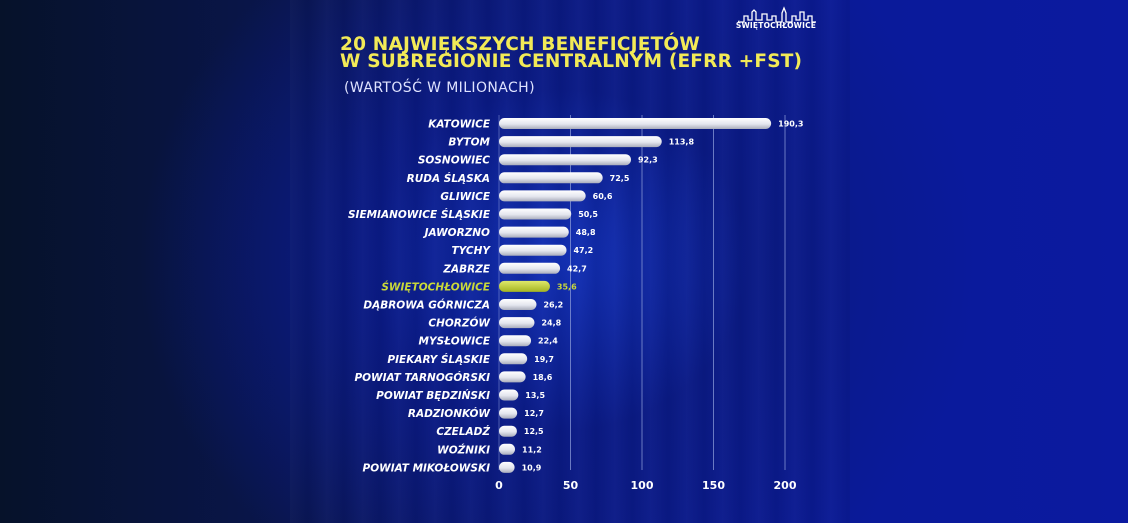 The height and width of the screenshot is (523, 1128). Describe the element at coordinates (785, 485) in the screenshot. I see `x-tick-label: 200` at that location.